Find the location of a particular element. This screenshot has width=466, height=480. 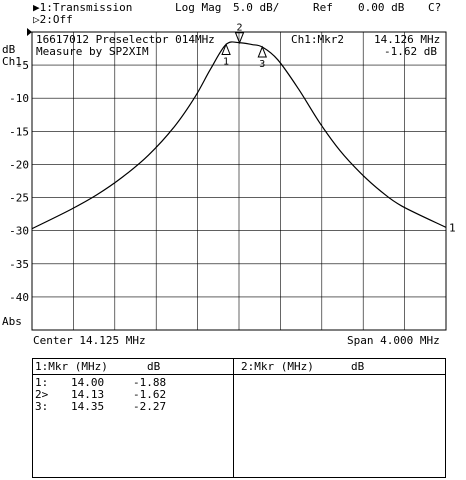

left-table-header-db: dB is located at coordinates (154, 366).